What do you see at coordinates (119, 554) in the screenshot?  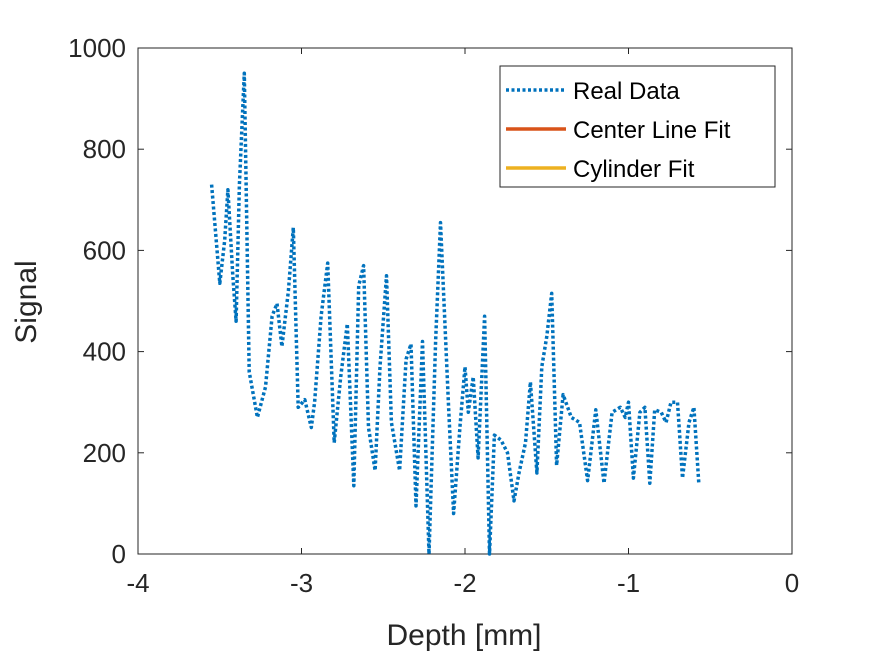 I see `y-tick-label: 0` at bounding box center [119, 554].